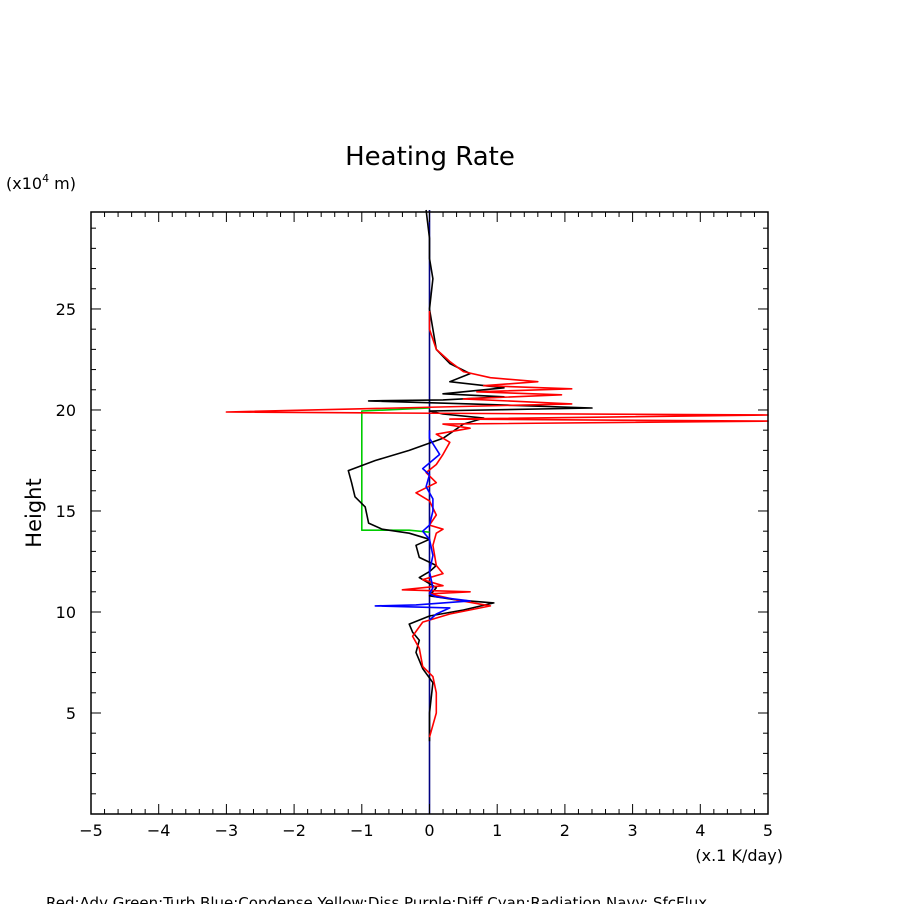  What do you see at coordinates (700, 830) in the screenshot?
I see `x-tick-label: 4` at bounding box center [700, 830].